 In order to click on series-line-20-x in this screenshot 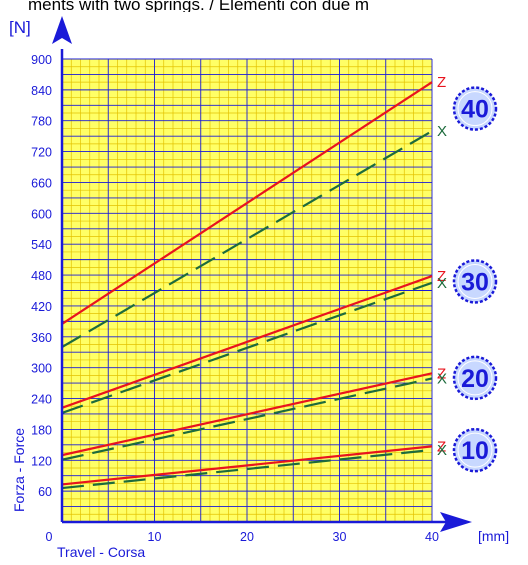, I will do `click(247, 419)`.